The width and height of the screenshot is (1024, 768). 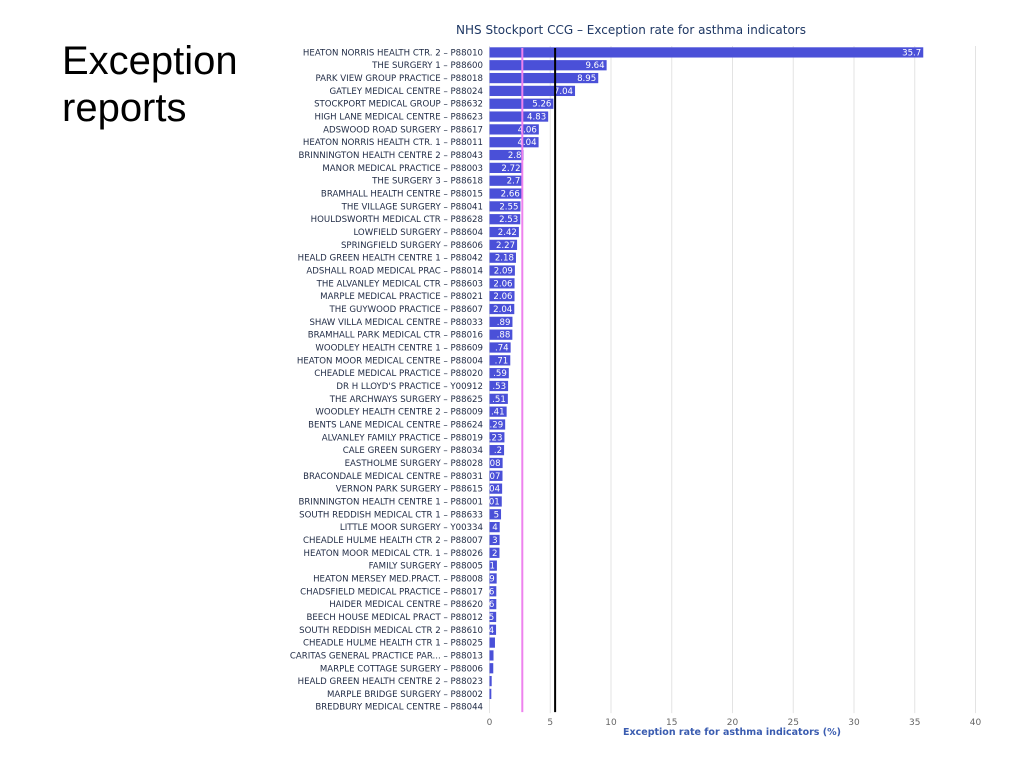 What do you see at coordinates (406, 92) in the screenshot?
I see `category-label: GATLEY MEDICAL CENTRE – P88024` at bounding box center [406, 92].